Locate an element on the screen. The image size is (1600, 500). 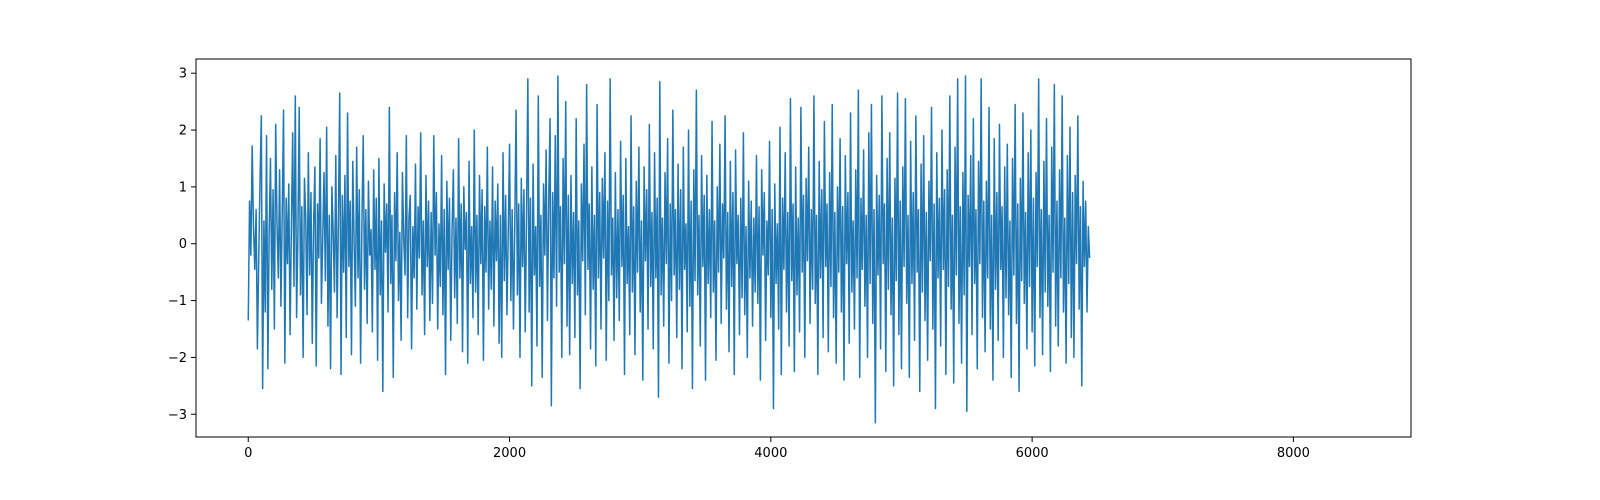
x-axis: 0 2000 4000 6000 8000 is located at coordinates (777, 449).